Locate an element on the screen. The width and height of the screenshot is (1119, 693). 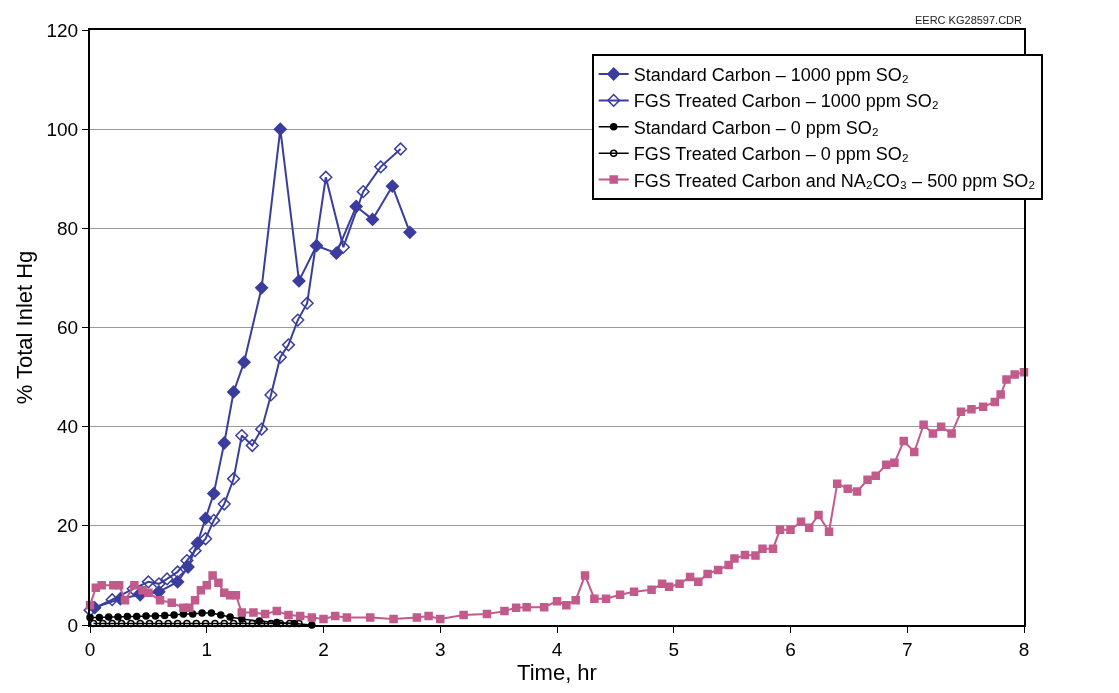
y-axis-title: % Total Inlet Hg is located at coordinates (24, 327).